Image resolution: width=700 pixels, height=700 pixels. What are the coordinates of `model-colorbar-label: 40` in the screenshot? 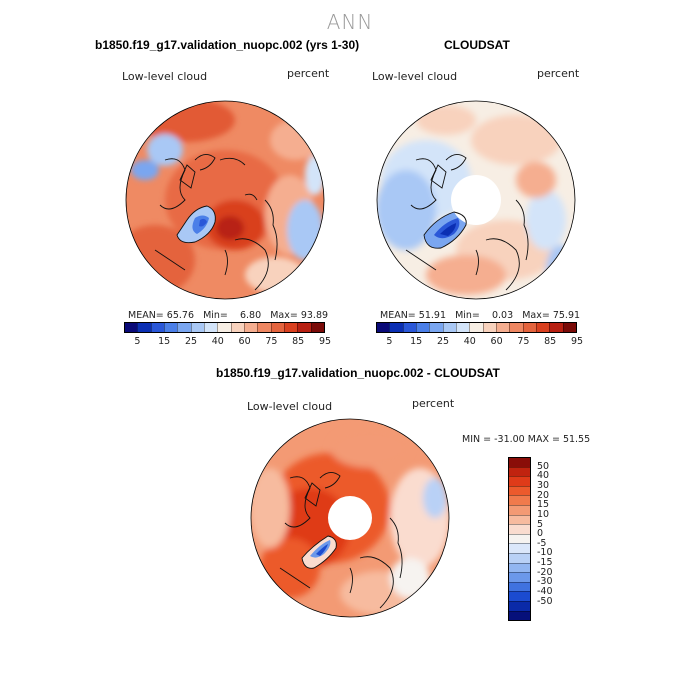 It's located at (217, 341).